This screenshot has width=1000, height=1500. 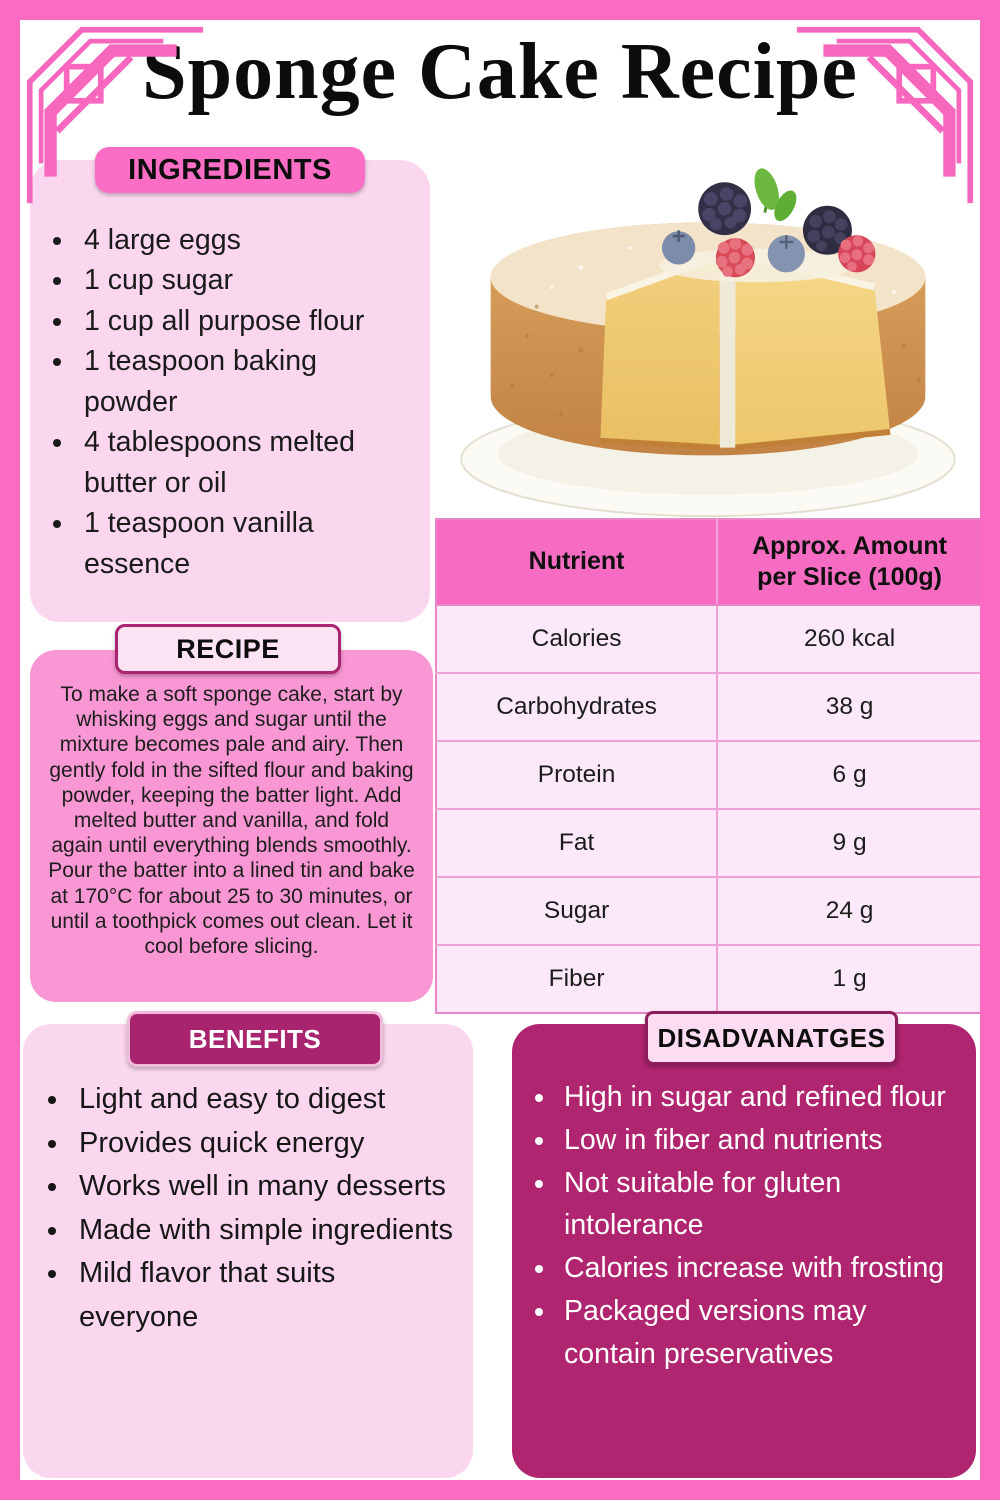 I want to click on table-row: Carbohydrates 38 g, so click(x=709, y=706).